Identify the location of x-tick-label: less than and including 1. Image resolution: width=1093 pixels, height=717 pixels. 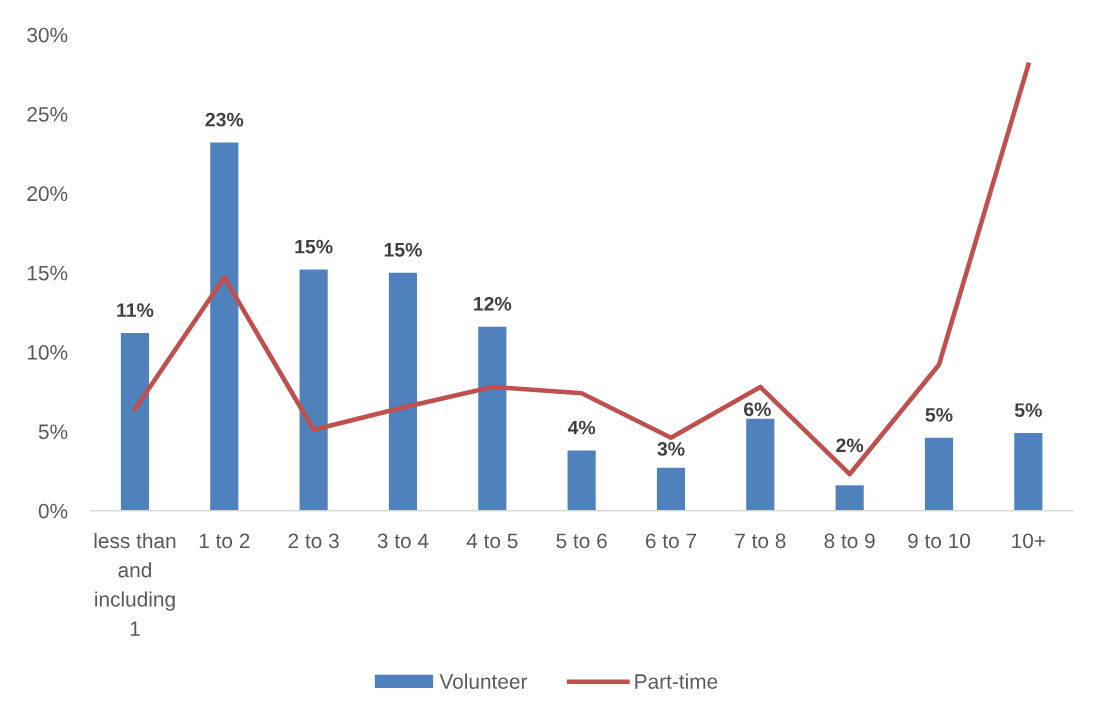
(135, 584).